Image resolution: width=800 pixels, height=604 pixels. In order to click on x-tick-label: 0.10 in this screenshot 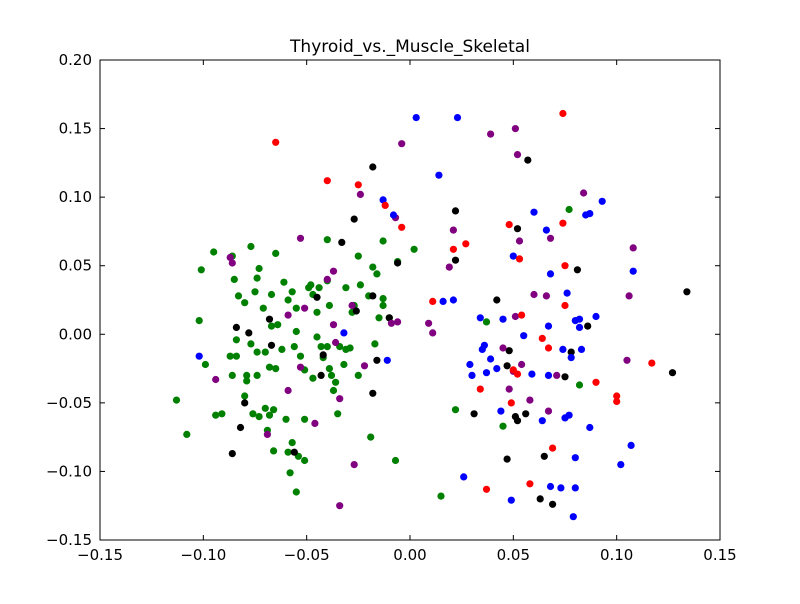, I will do `click(616, 555)`.